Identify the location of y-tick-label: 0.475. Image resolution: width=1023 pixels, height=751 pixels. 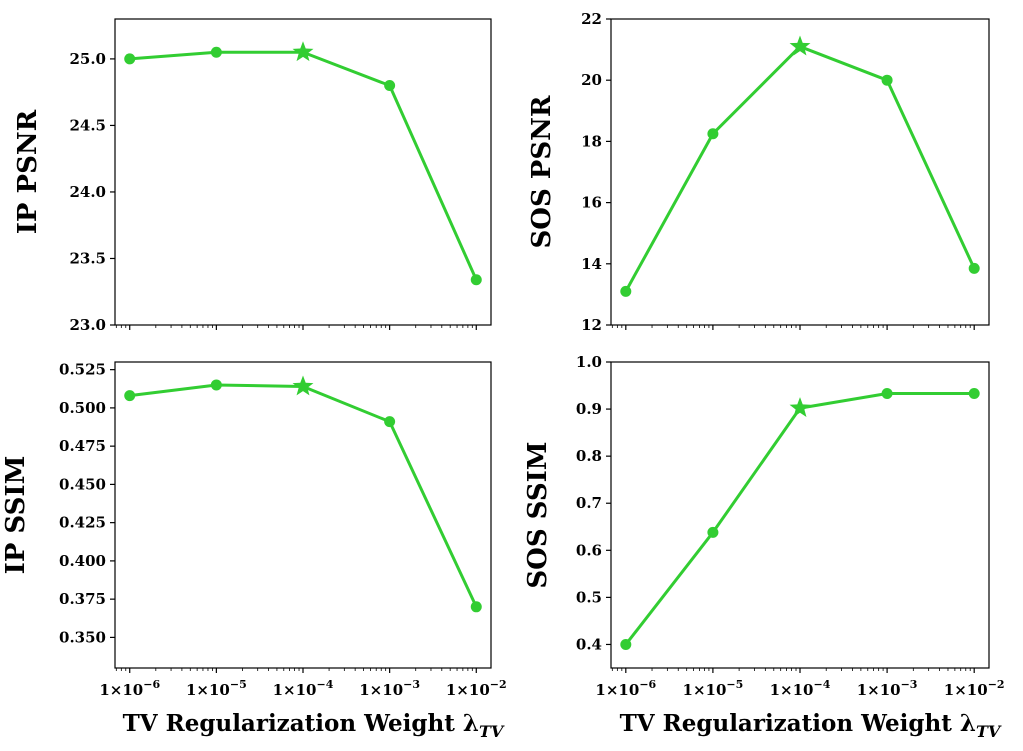
(82, 446).